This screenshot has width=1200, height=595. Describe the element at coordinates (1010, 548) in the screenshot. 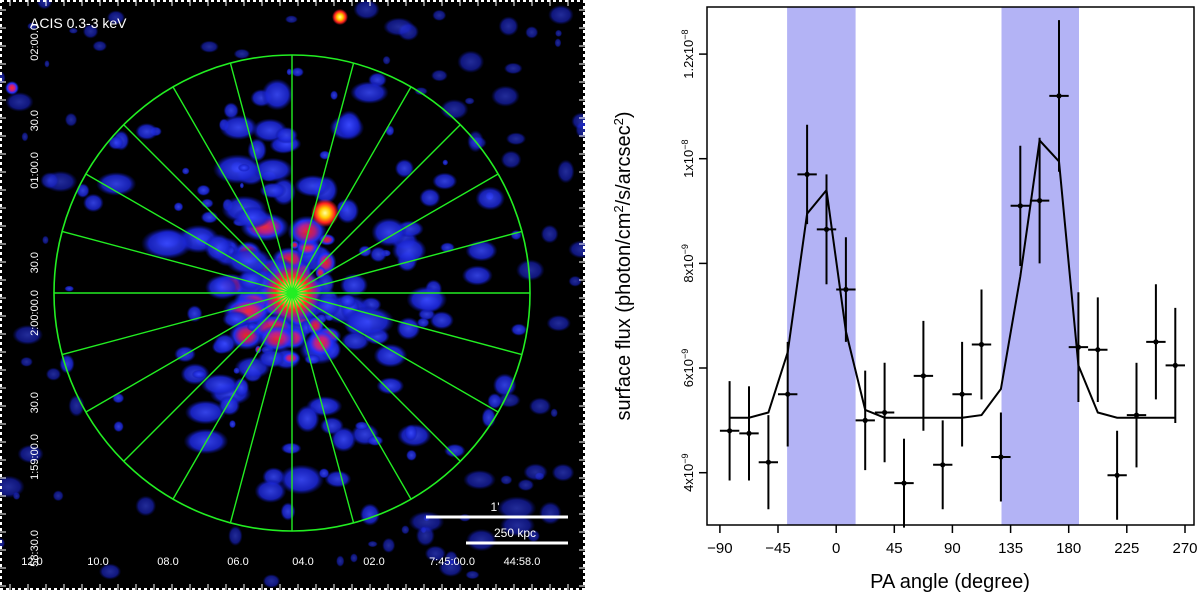

I see `x-tick-label: 135` at that location.